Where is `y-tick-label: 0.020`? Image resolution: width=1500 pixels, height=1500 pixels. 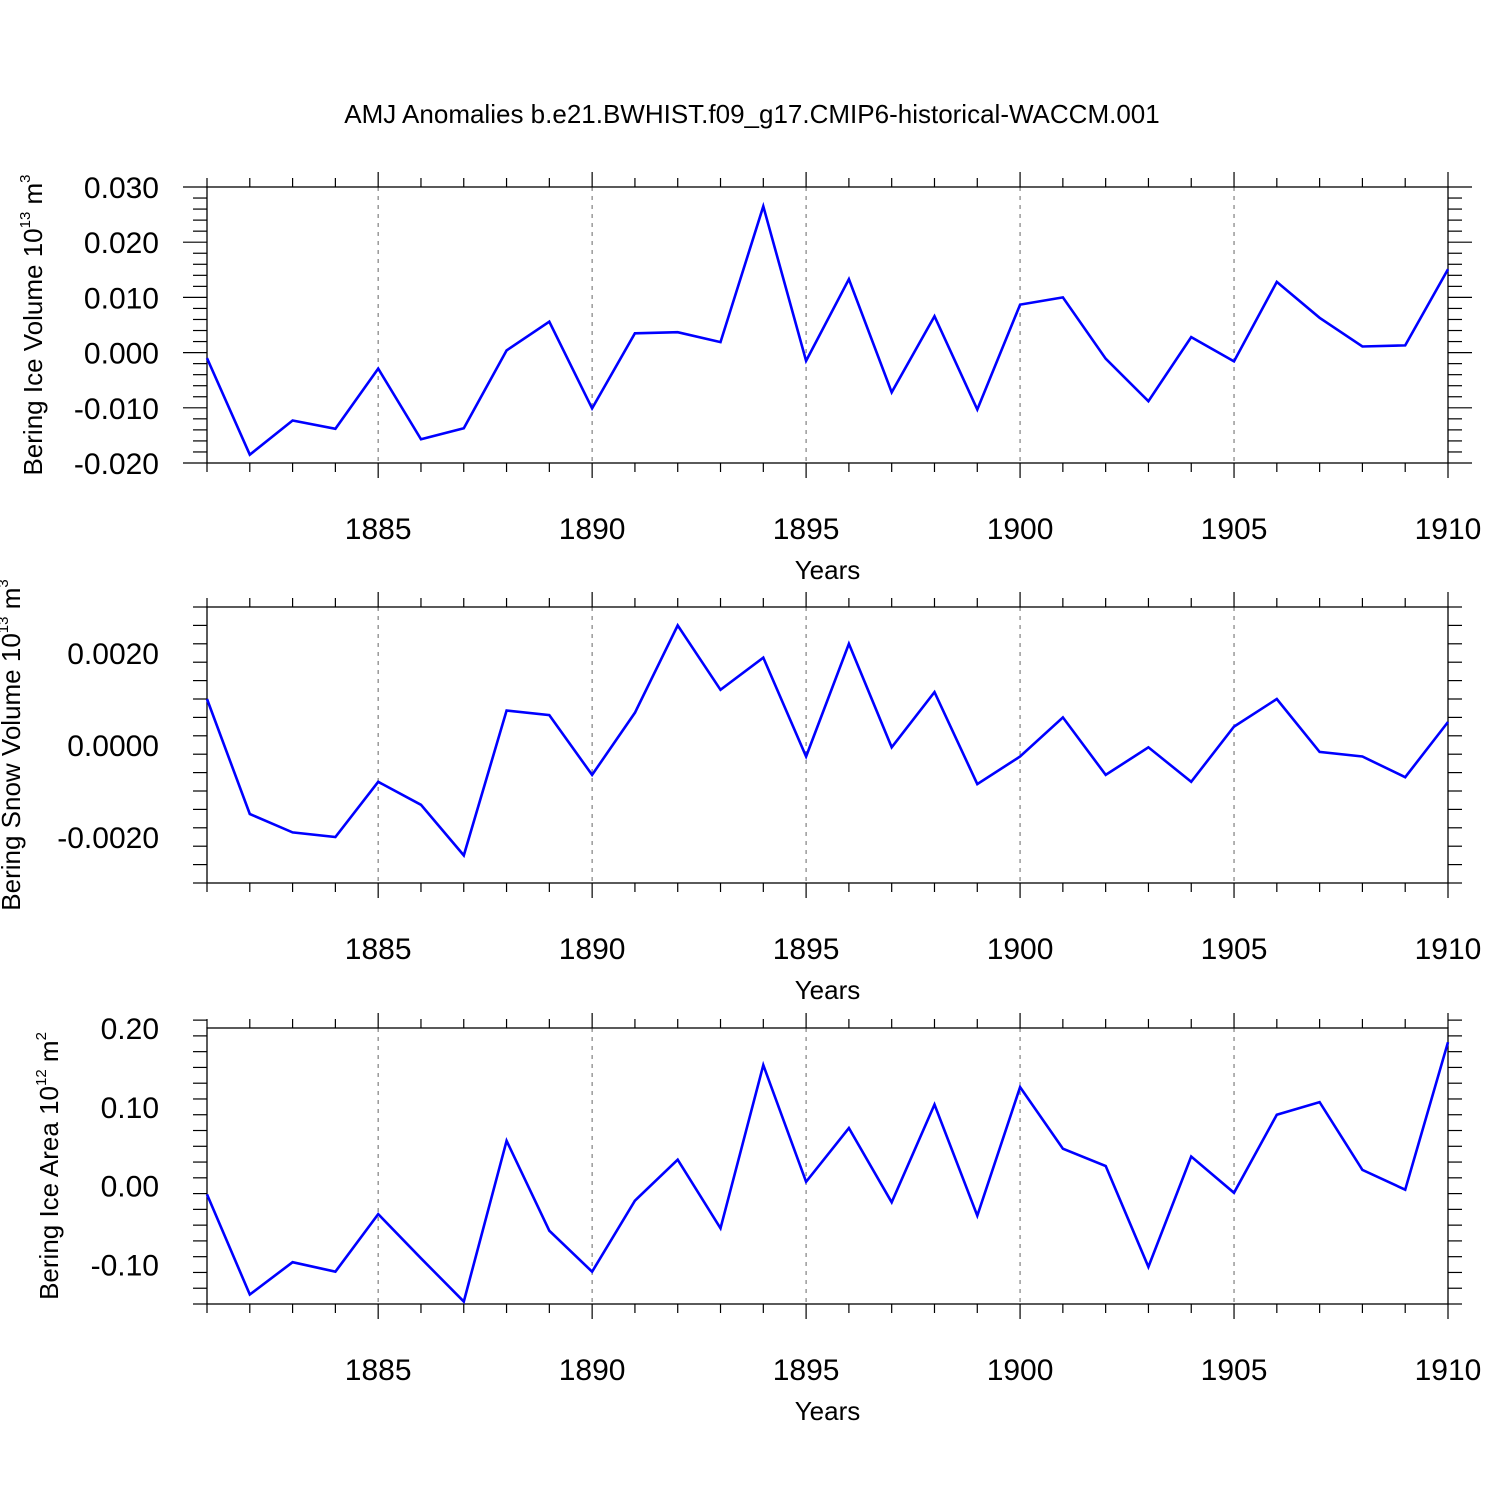
y-tick-label: 0.020 is located at coordinates (121, 243).